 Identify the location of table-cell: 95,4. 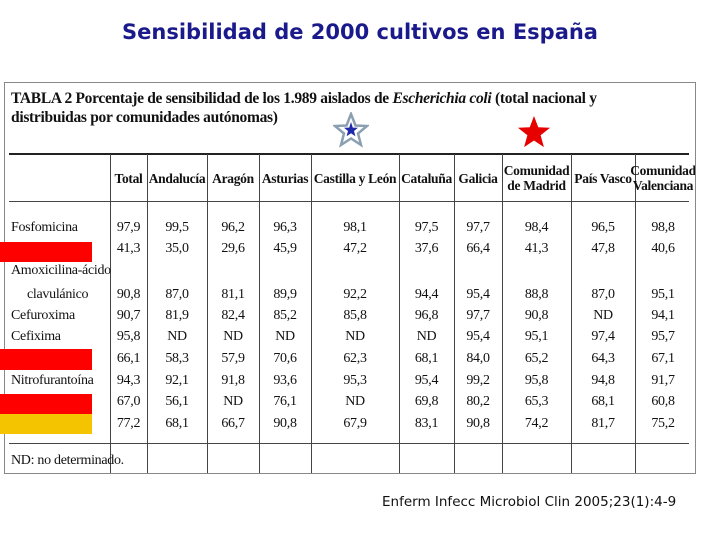
(478, 336).